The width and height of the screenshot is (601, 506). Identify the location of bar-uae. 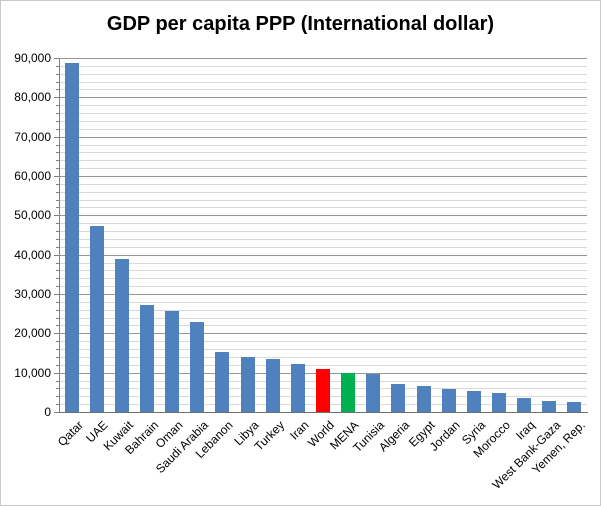
(97, 319).